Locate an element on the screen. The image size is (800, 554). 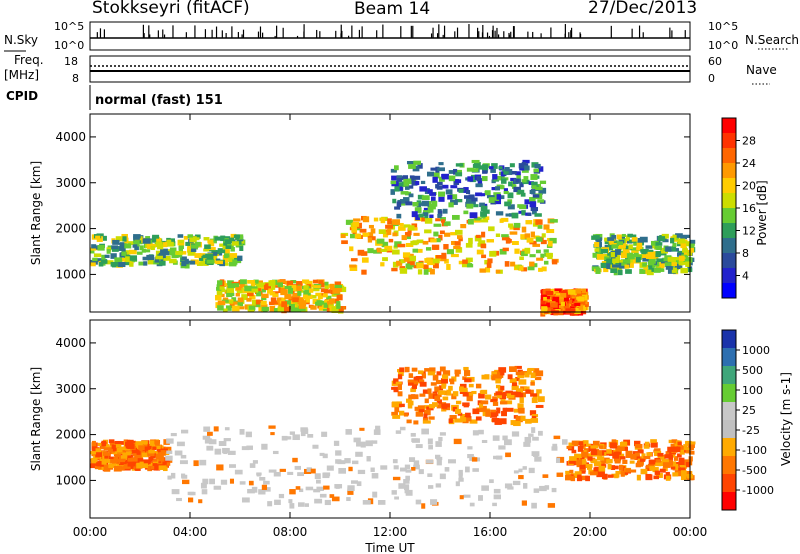
beam-label: Beam 14 is located at coordinates (392, 9).